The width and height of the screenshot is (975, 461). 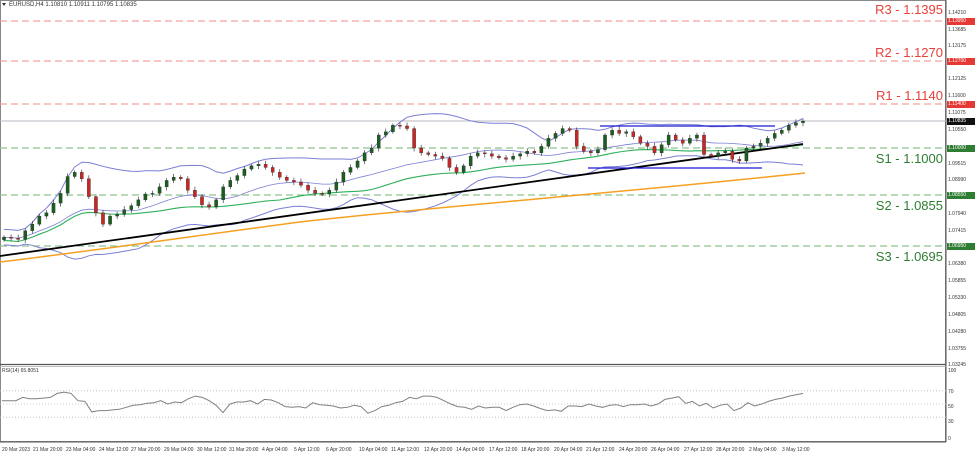 I want to click on dropdown-triangle-icon, so click(x=4, y=4).